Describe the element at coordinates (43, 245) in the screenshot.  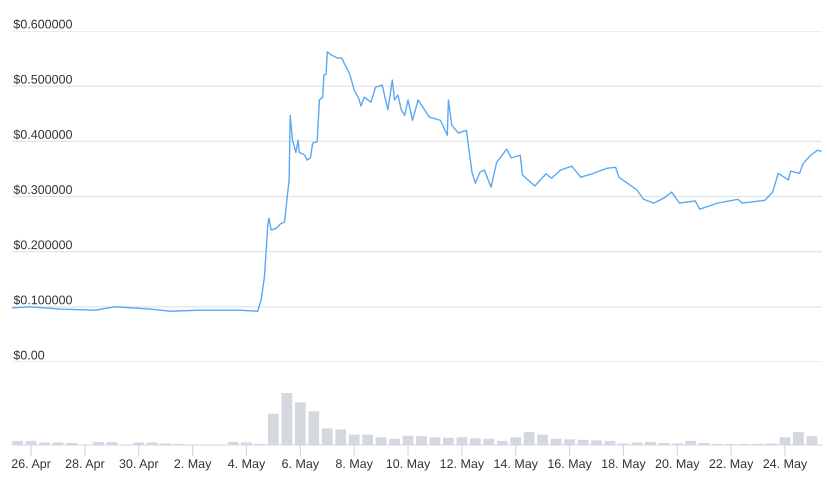
I see `y-tick-label: $0.200000` at that location.